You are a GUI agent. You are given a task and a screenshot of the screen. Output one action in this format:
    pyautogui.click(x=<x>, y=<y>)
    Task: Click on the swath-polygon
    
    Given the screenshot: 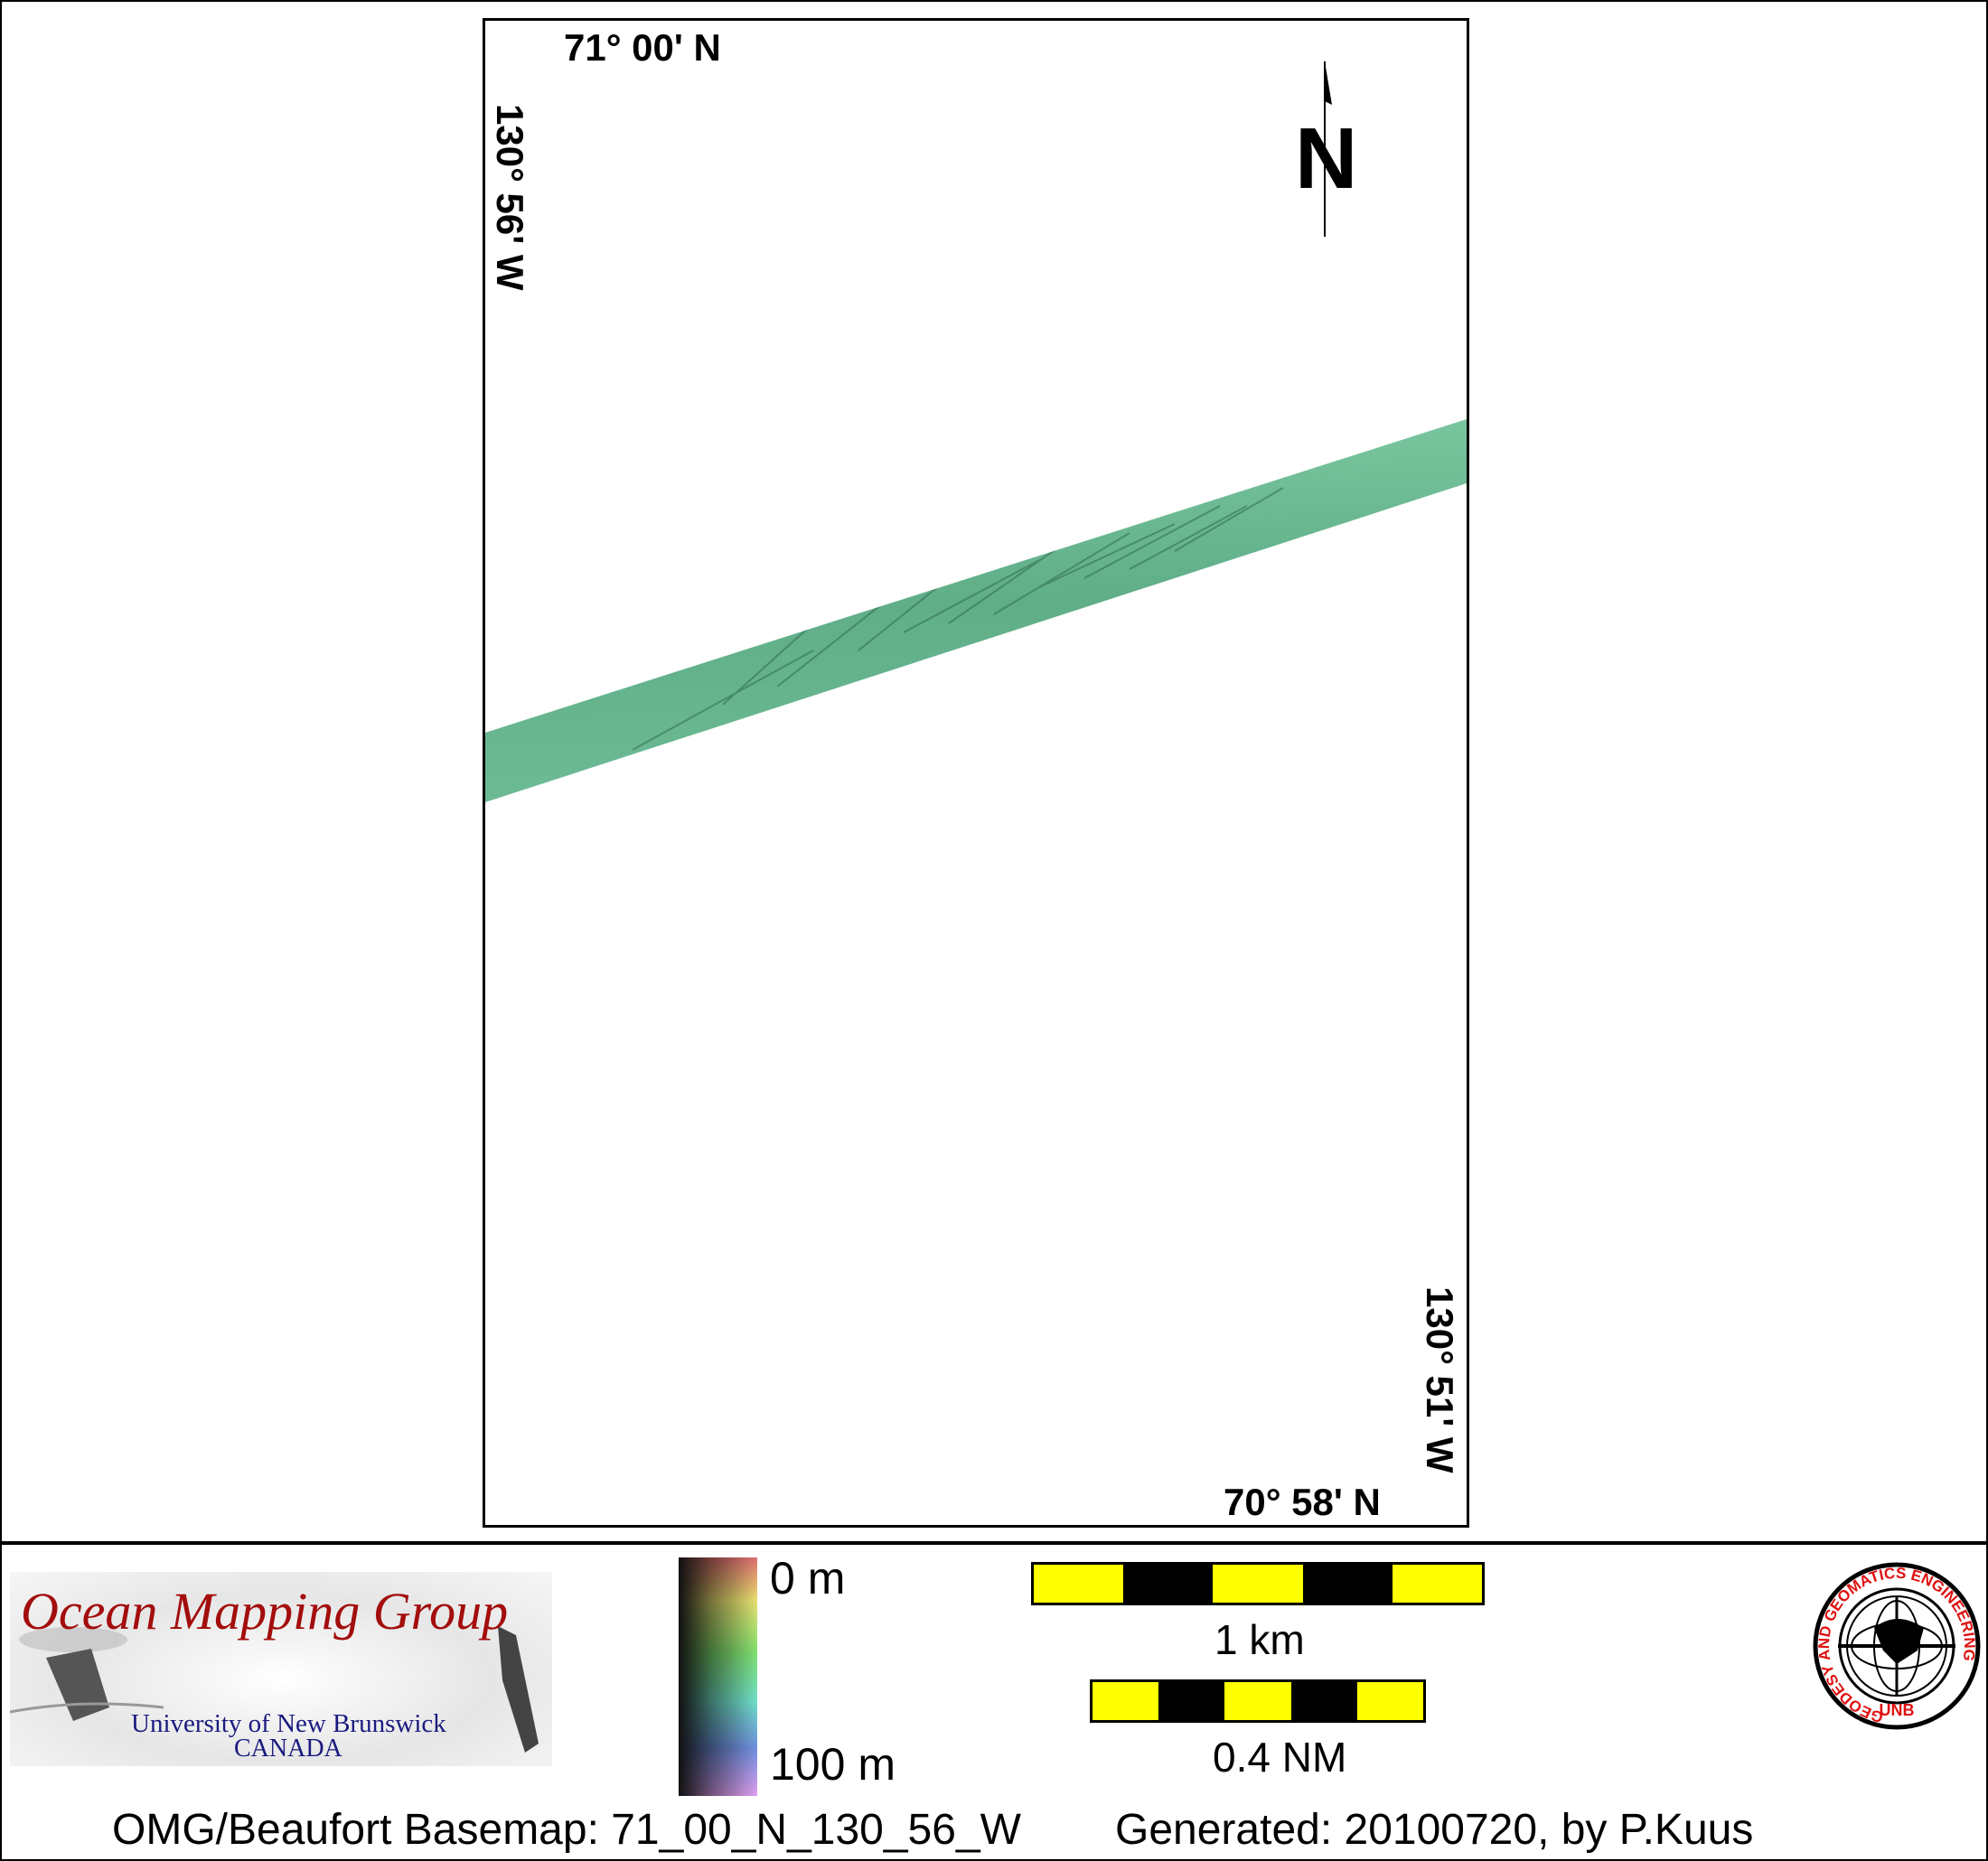 What is the action you would take?
    pyautogui.click(x=976, y=610)
    